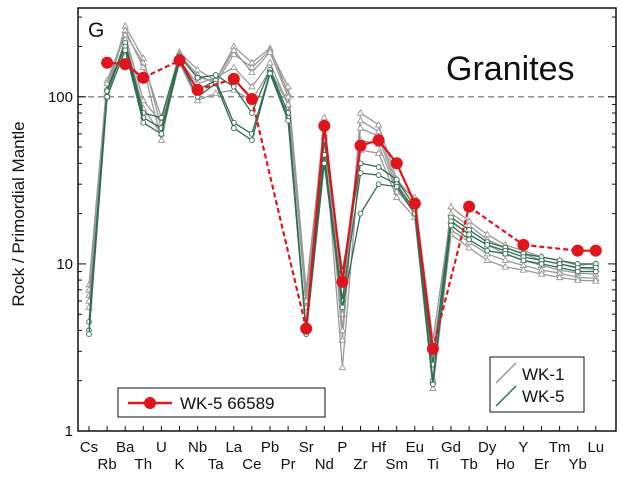  I want to click on highlight-point-k, so click(179, 60).